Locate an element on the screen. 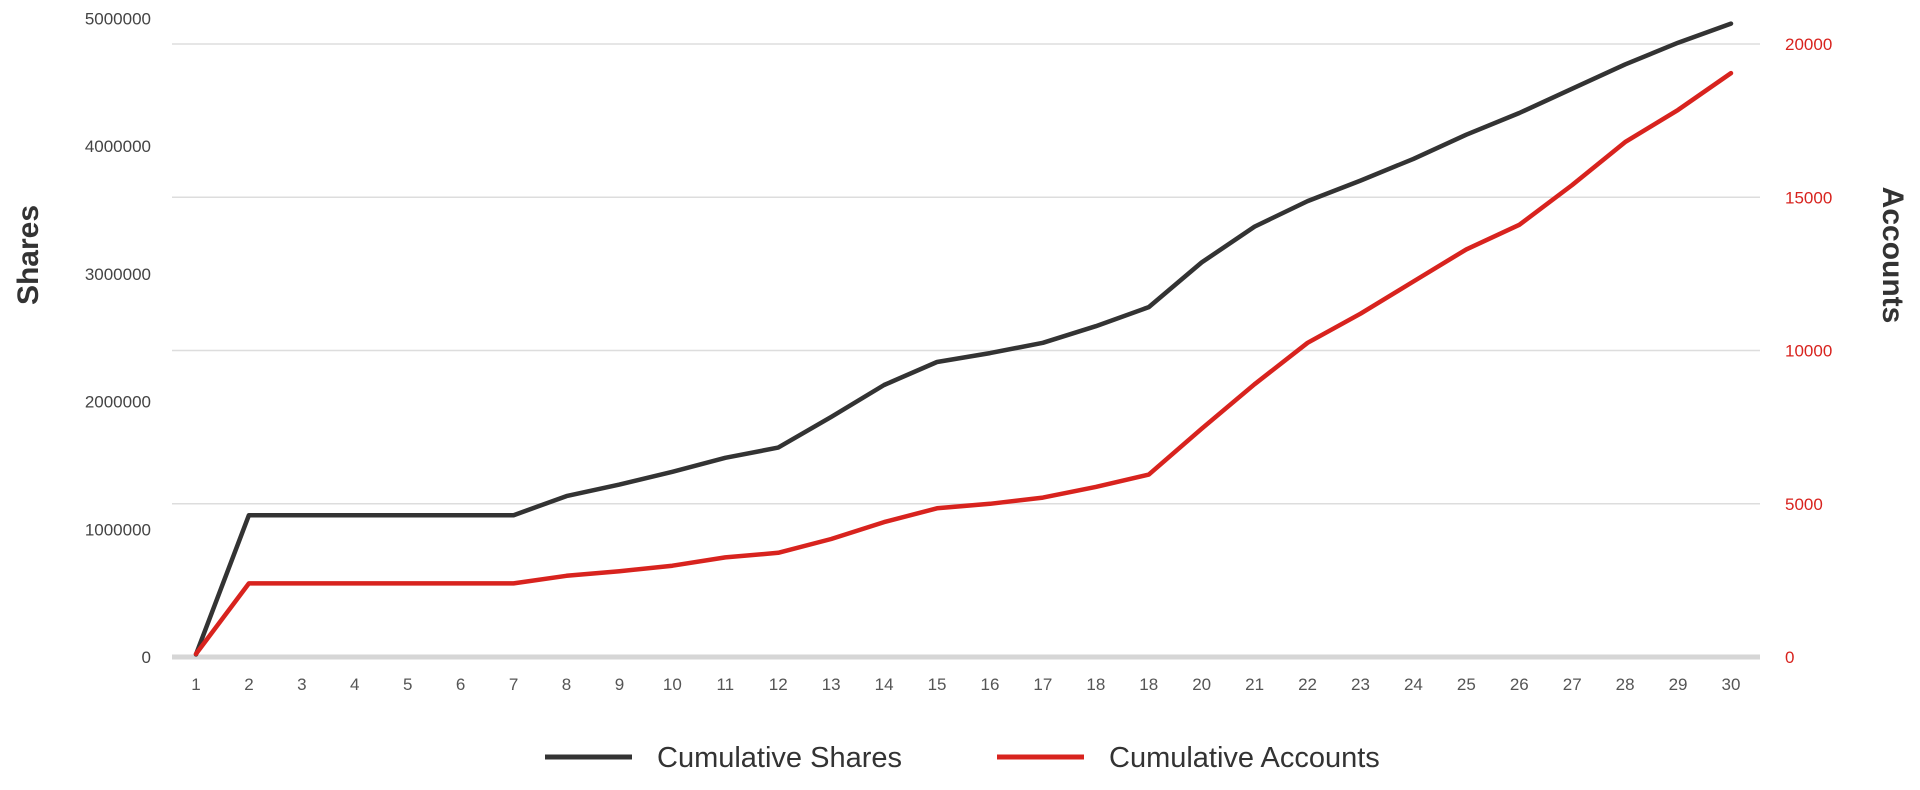 The image size is (1920, 790). x-tick-label: 22 is located at coordinates (1307, 684).